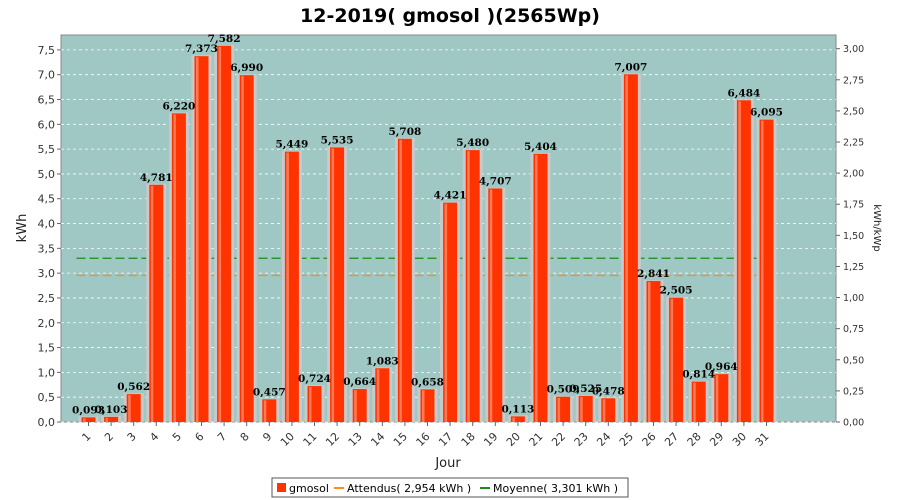 Image resolution: width=900 pixels, height=500 pixels. Describe the element at coordinates (427, 382) in the screenshot. I see `data-label: 0,658` at that location.